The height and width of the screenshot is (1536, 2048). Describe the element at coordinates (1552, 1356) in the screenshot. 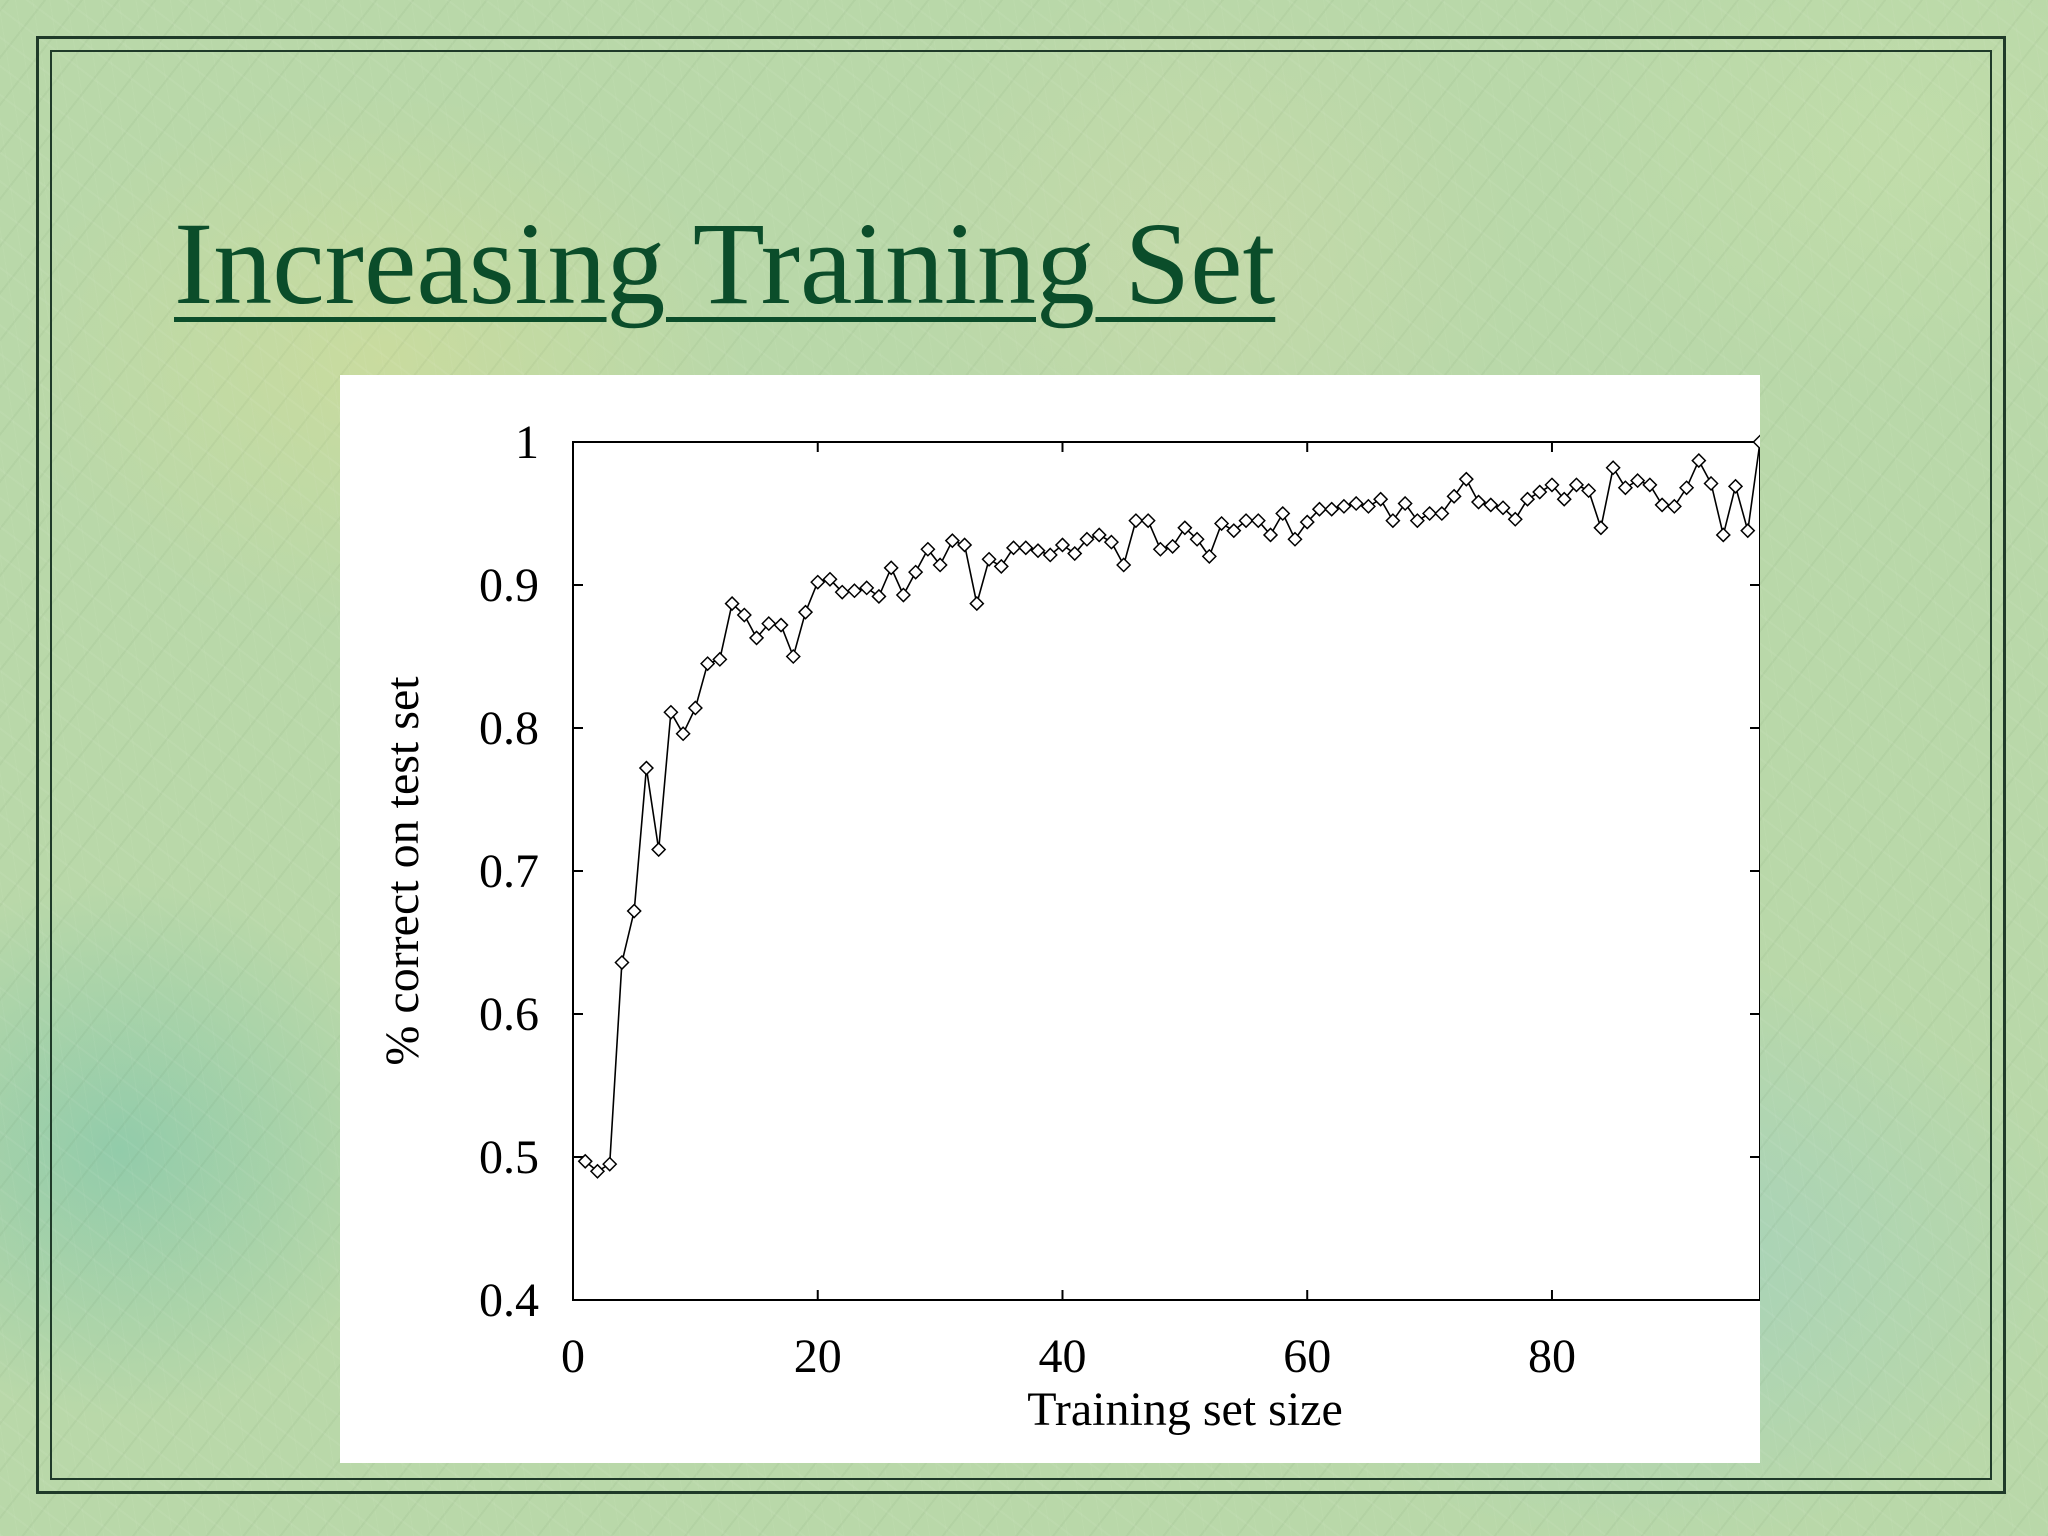

I see `x-tick-label: 80` at that location.